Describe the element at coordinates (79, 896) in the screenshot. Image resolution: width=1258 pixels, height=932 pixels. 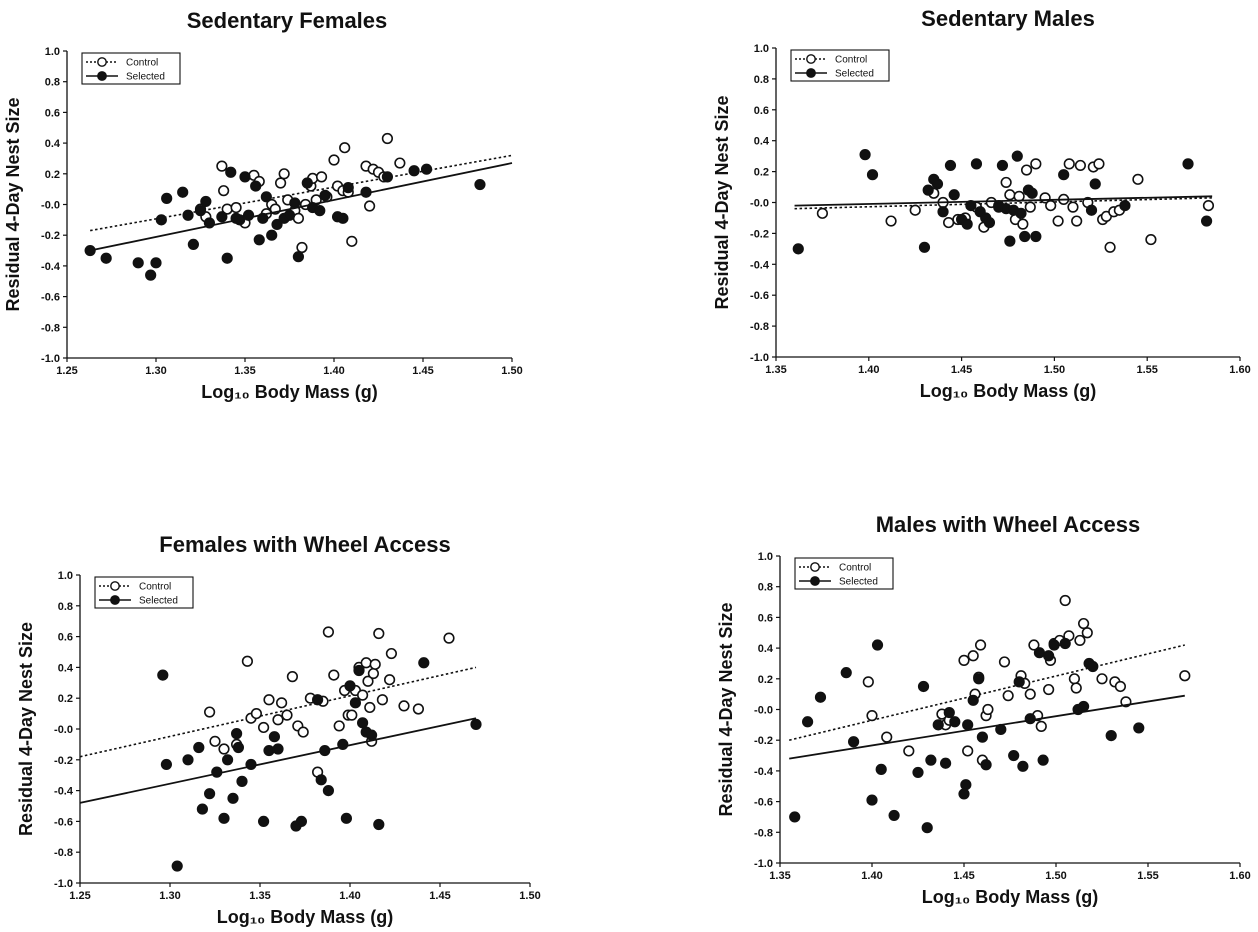
I see `x-tick-label: 1.25` at that location.